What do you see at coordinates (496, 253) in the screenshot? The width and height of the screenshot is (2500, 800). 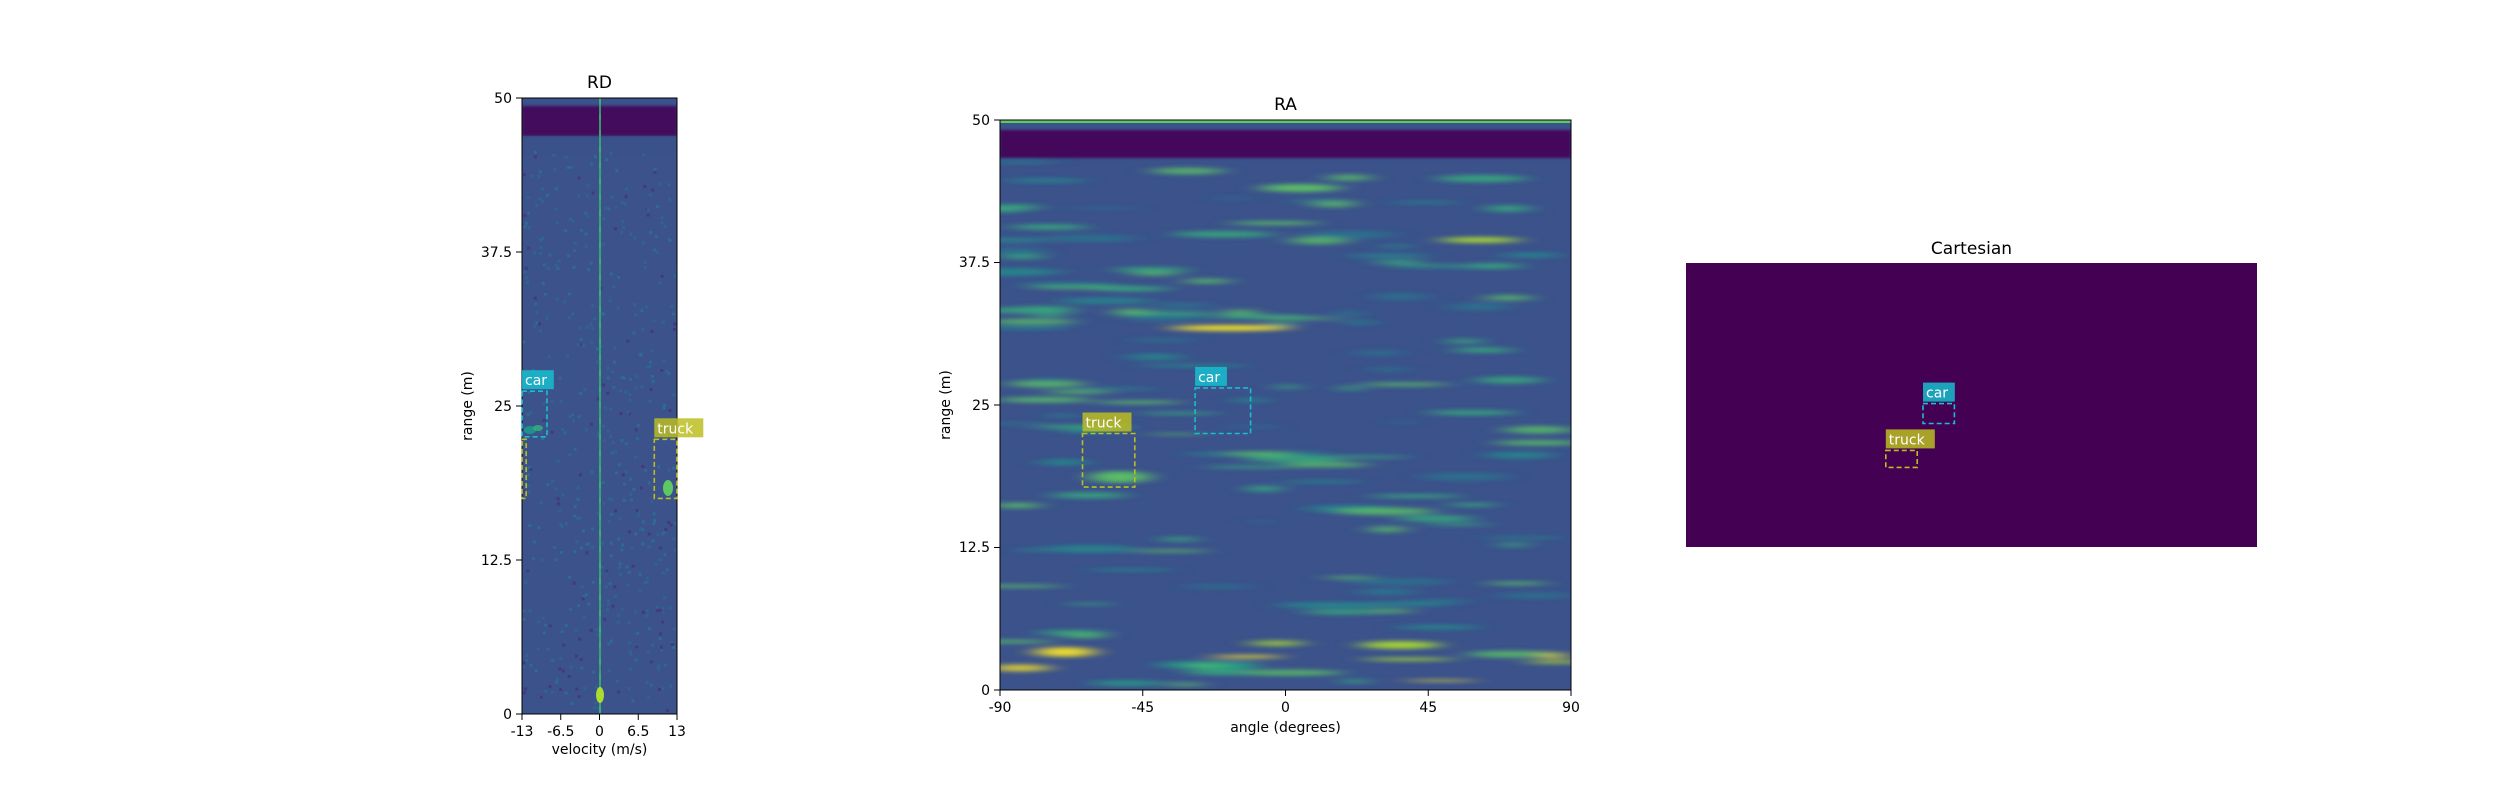 I see `rd-ytick: 37.5` at bounding box center [496, 253].